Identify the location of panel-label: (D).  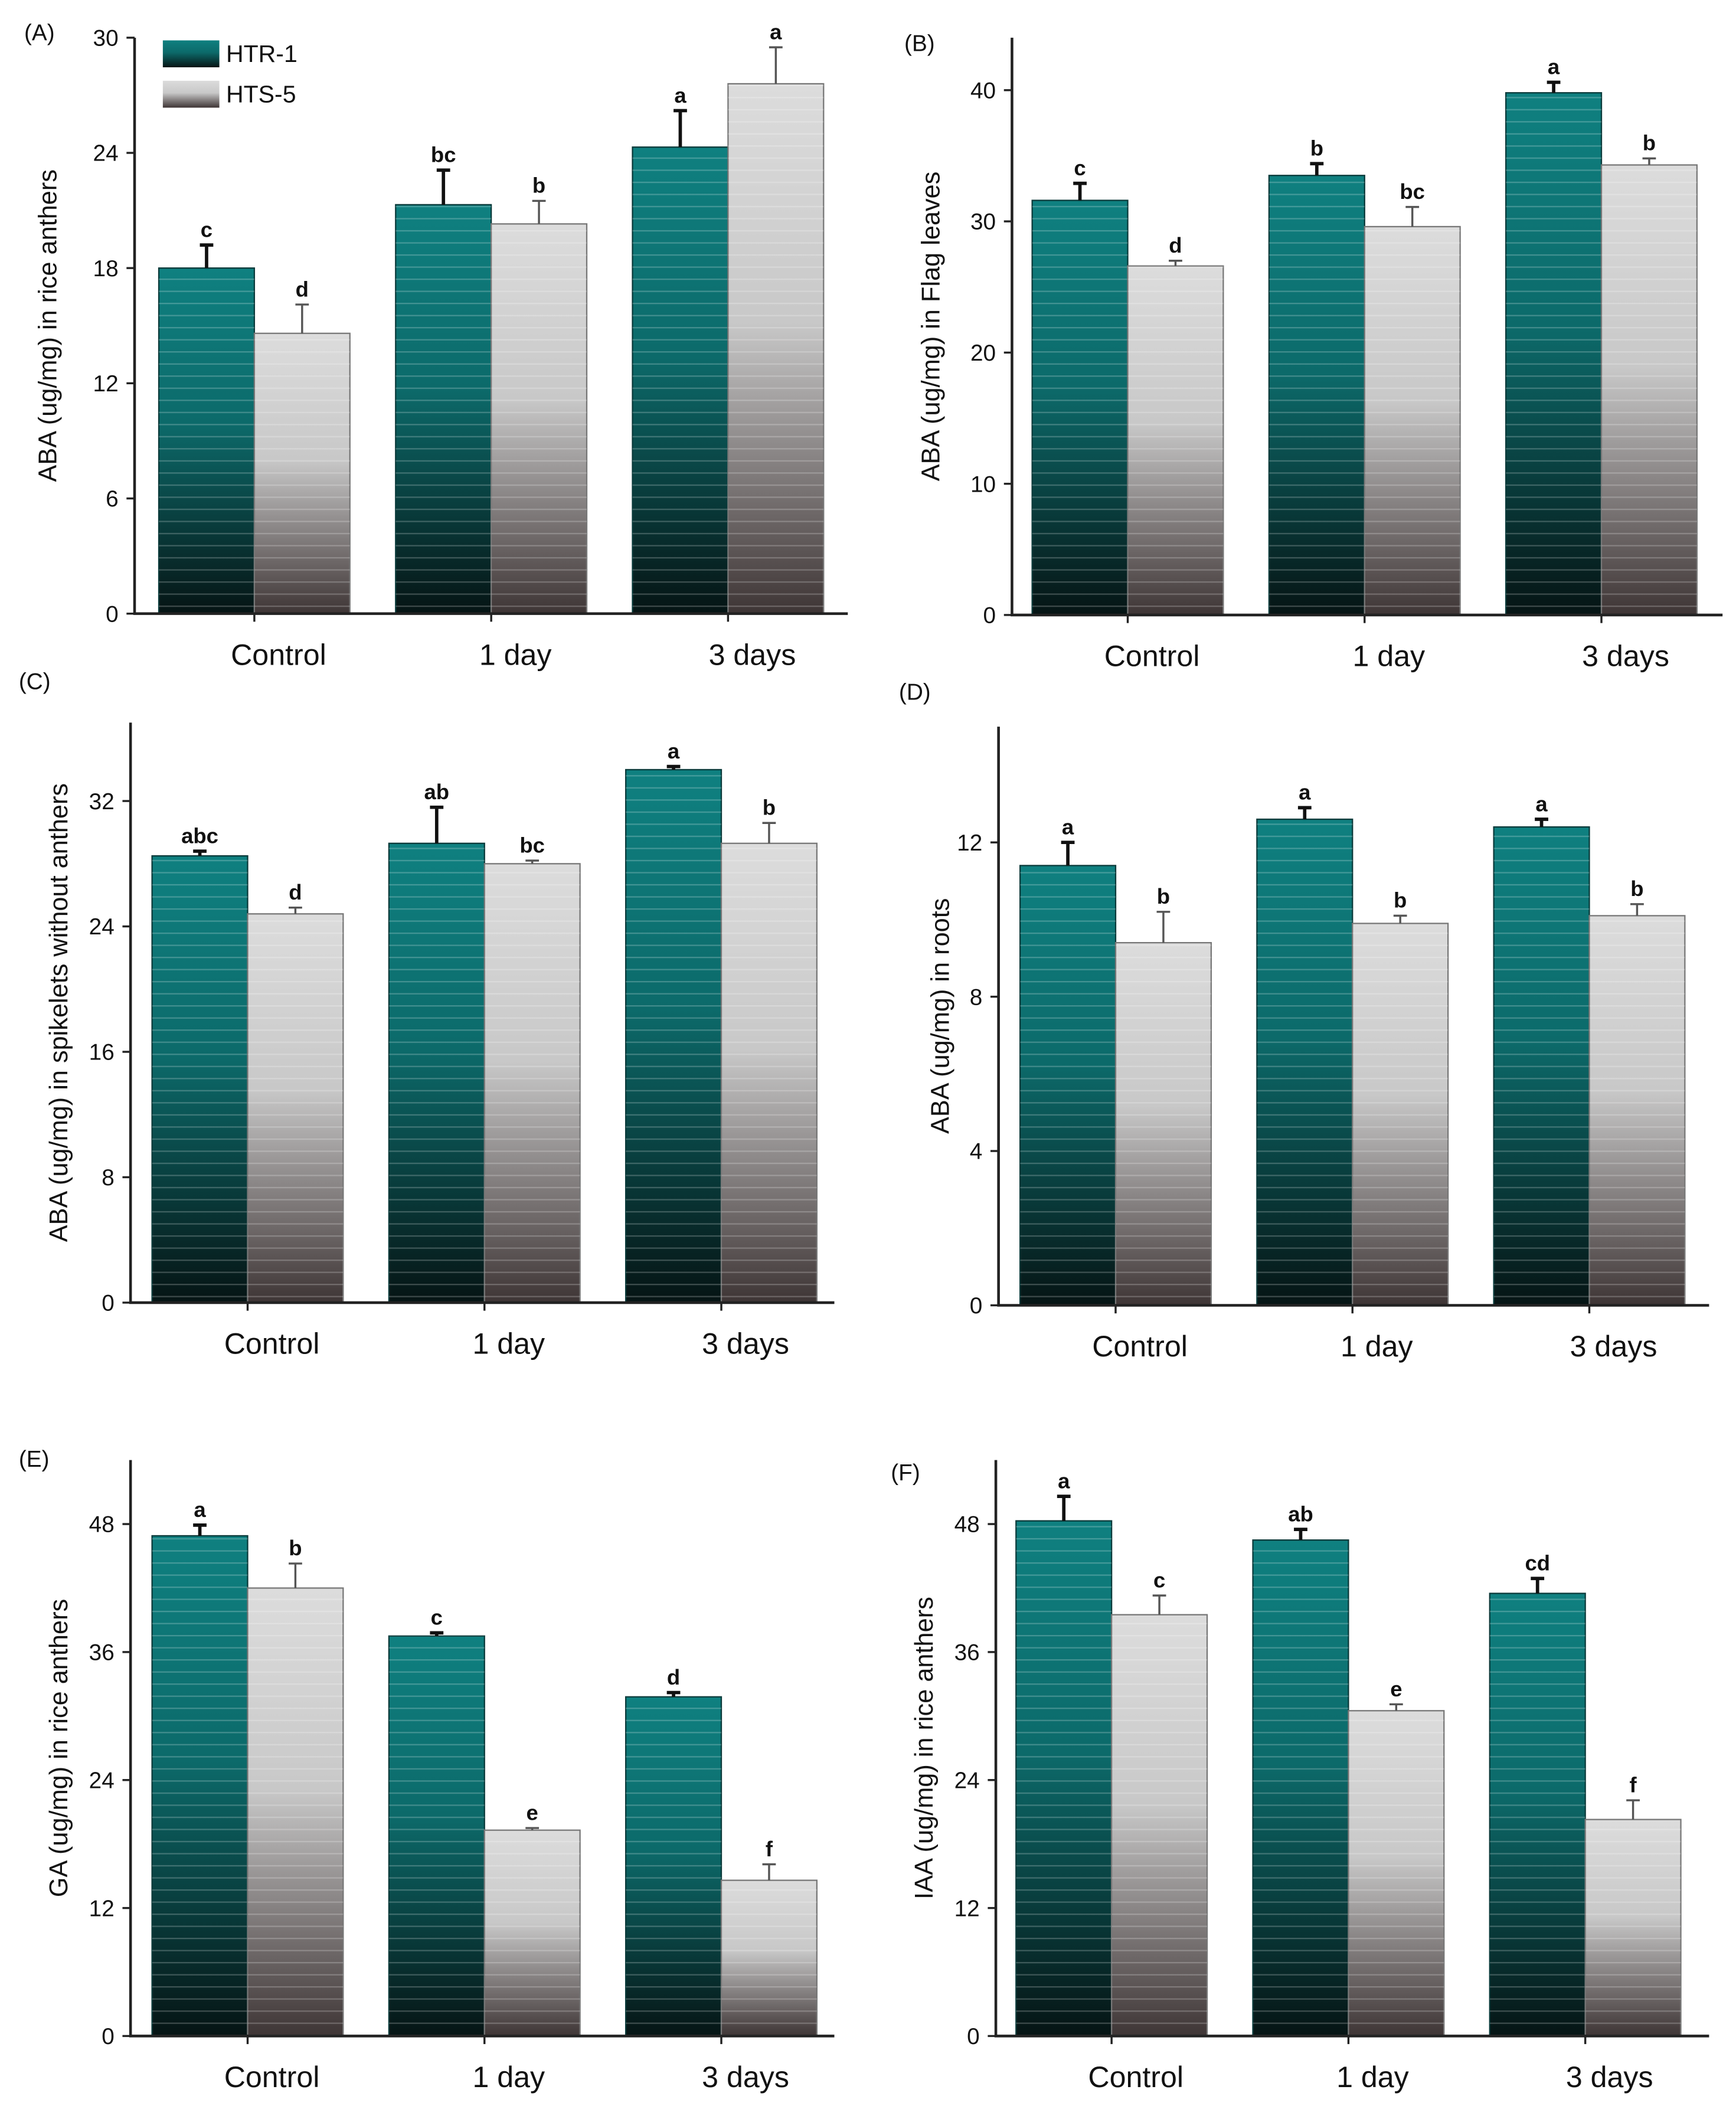
(915, 692).